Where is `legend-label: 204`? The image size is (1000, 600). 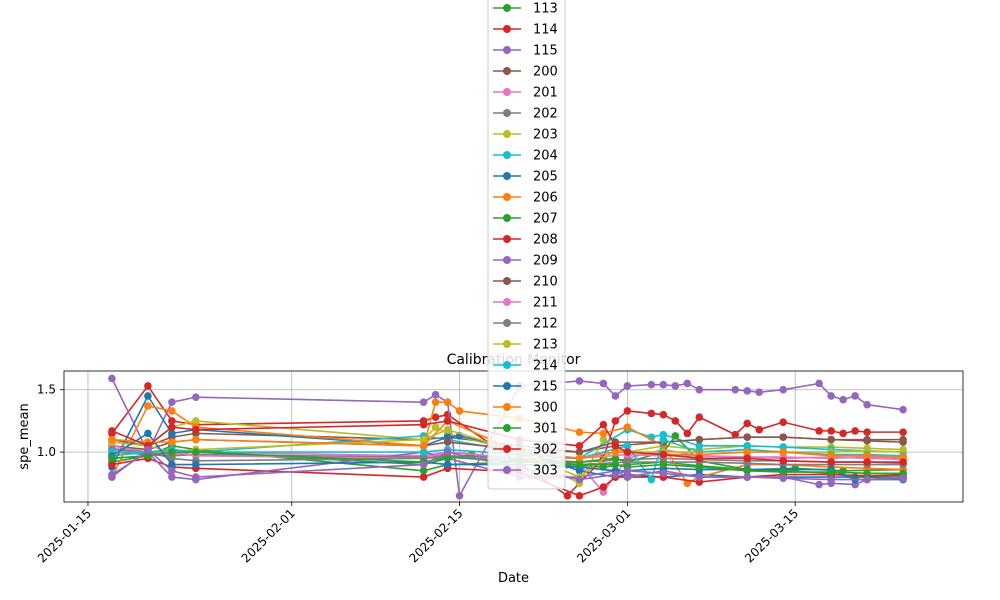 legend-label: 204 is located at coordinates (545, 156).